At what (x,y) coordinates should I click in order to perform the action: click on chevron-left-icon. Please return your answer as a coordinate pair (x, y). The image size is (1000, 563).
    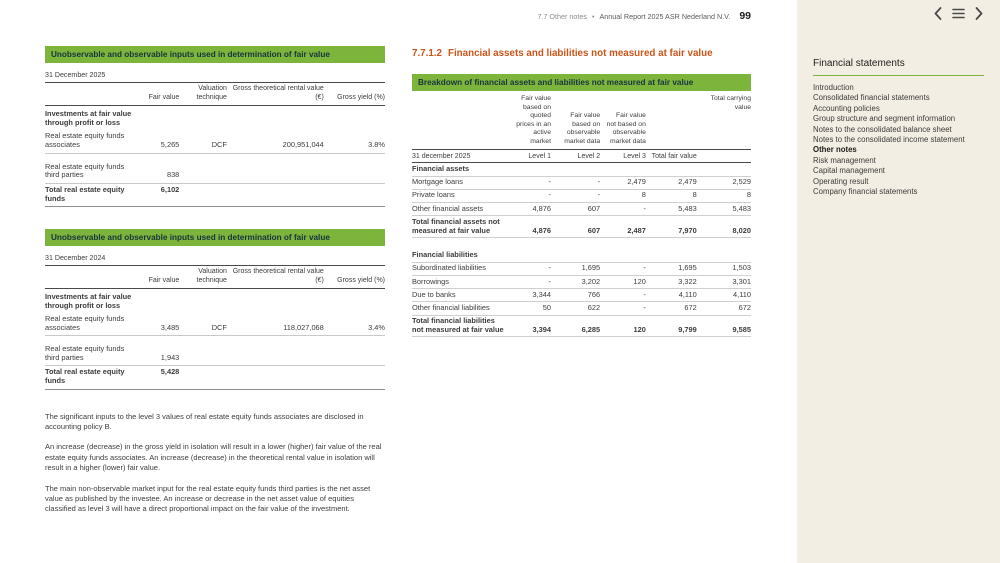
    Looking at the image, I should click on (938, 13).